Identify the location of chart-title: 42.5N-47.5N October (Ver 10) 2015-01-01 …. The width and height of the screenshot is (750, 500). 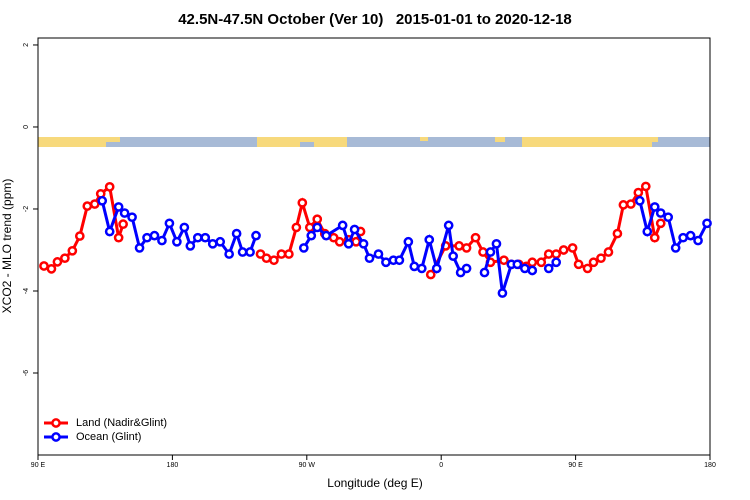
(375, 19).